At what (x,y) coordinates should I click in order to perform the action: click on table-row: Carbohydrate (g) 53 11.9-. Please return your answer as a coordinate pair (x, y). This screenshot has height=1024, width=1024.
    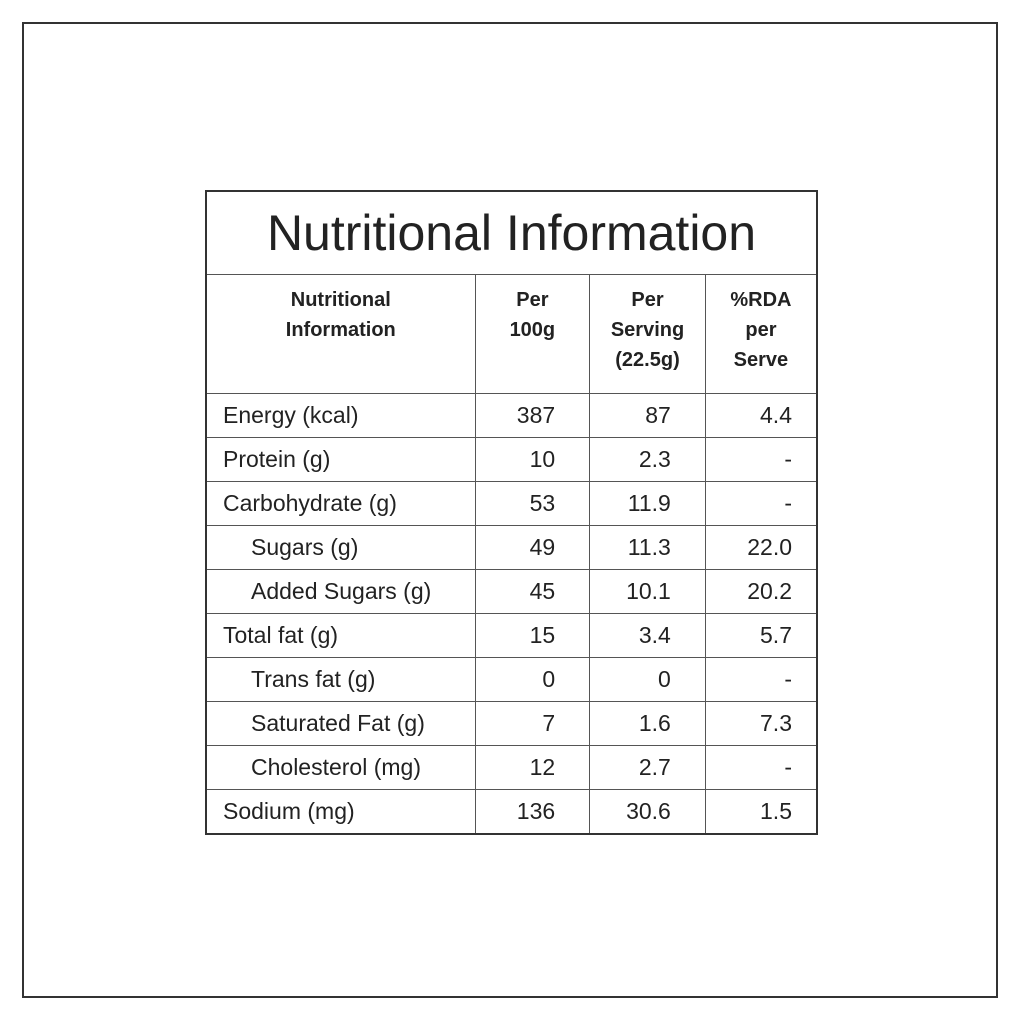
    Looking at the image, I should click on (511, 503).